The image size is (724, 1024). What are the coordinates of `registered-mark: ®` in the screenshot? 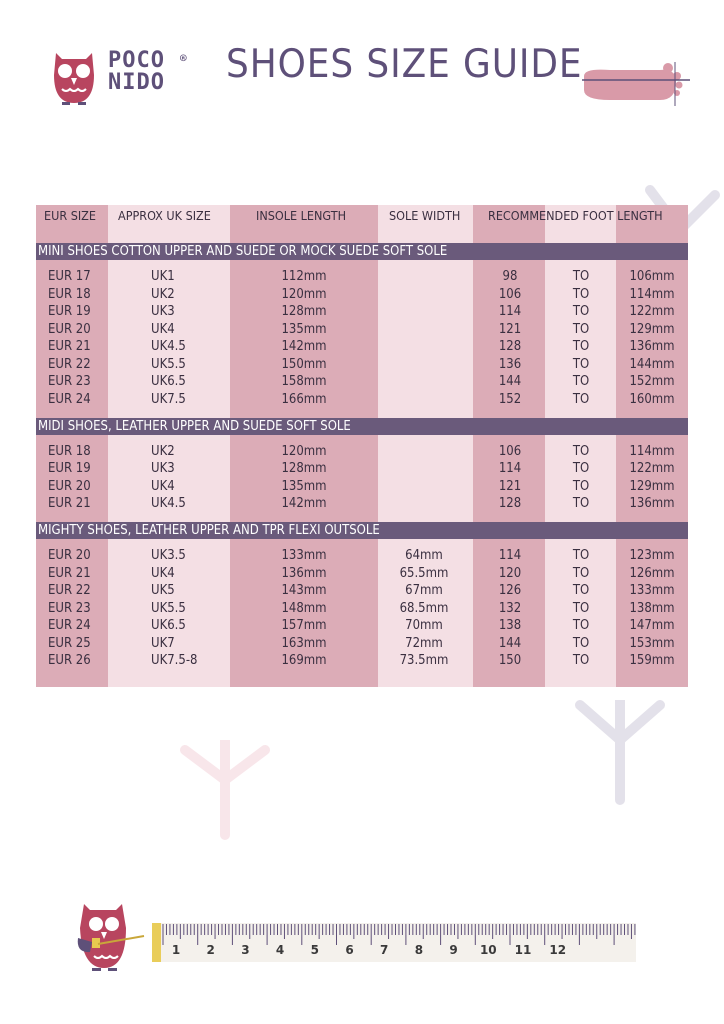 It's located at (184, 58).